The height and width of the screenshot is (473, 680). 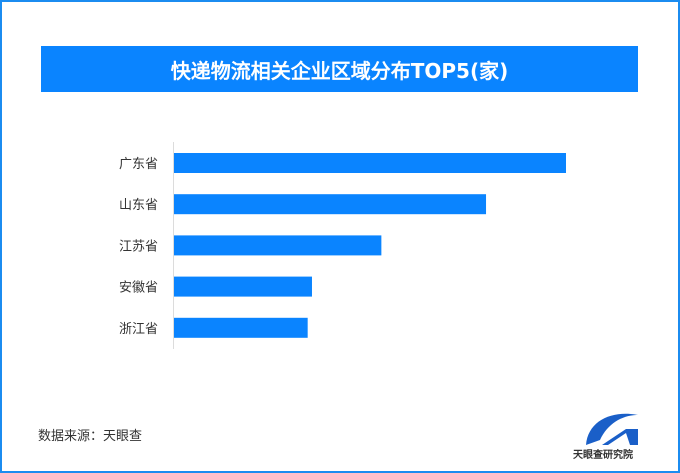 I want to click on category-label: 安徽省, so click(x=138, y=288).